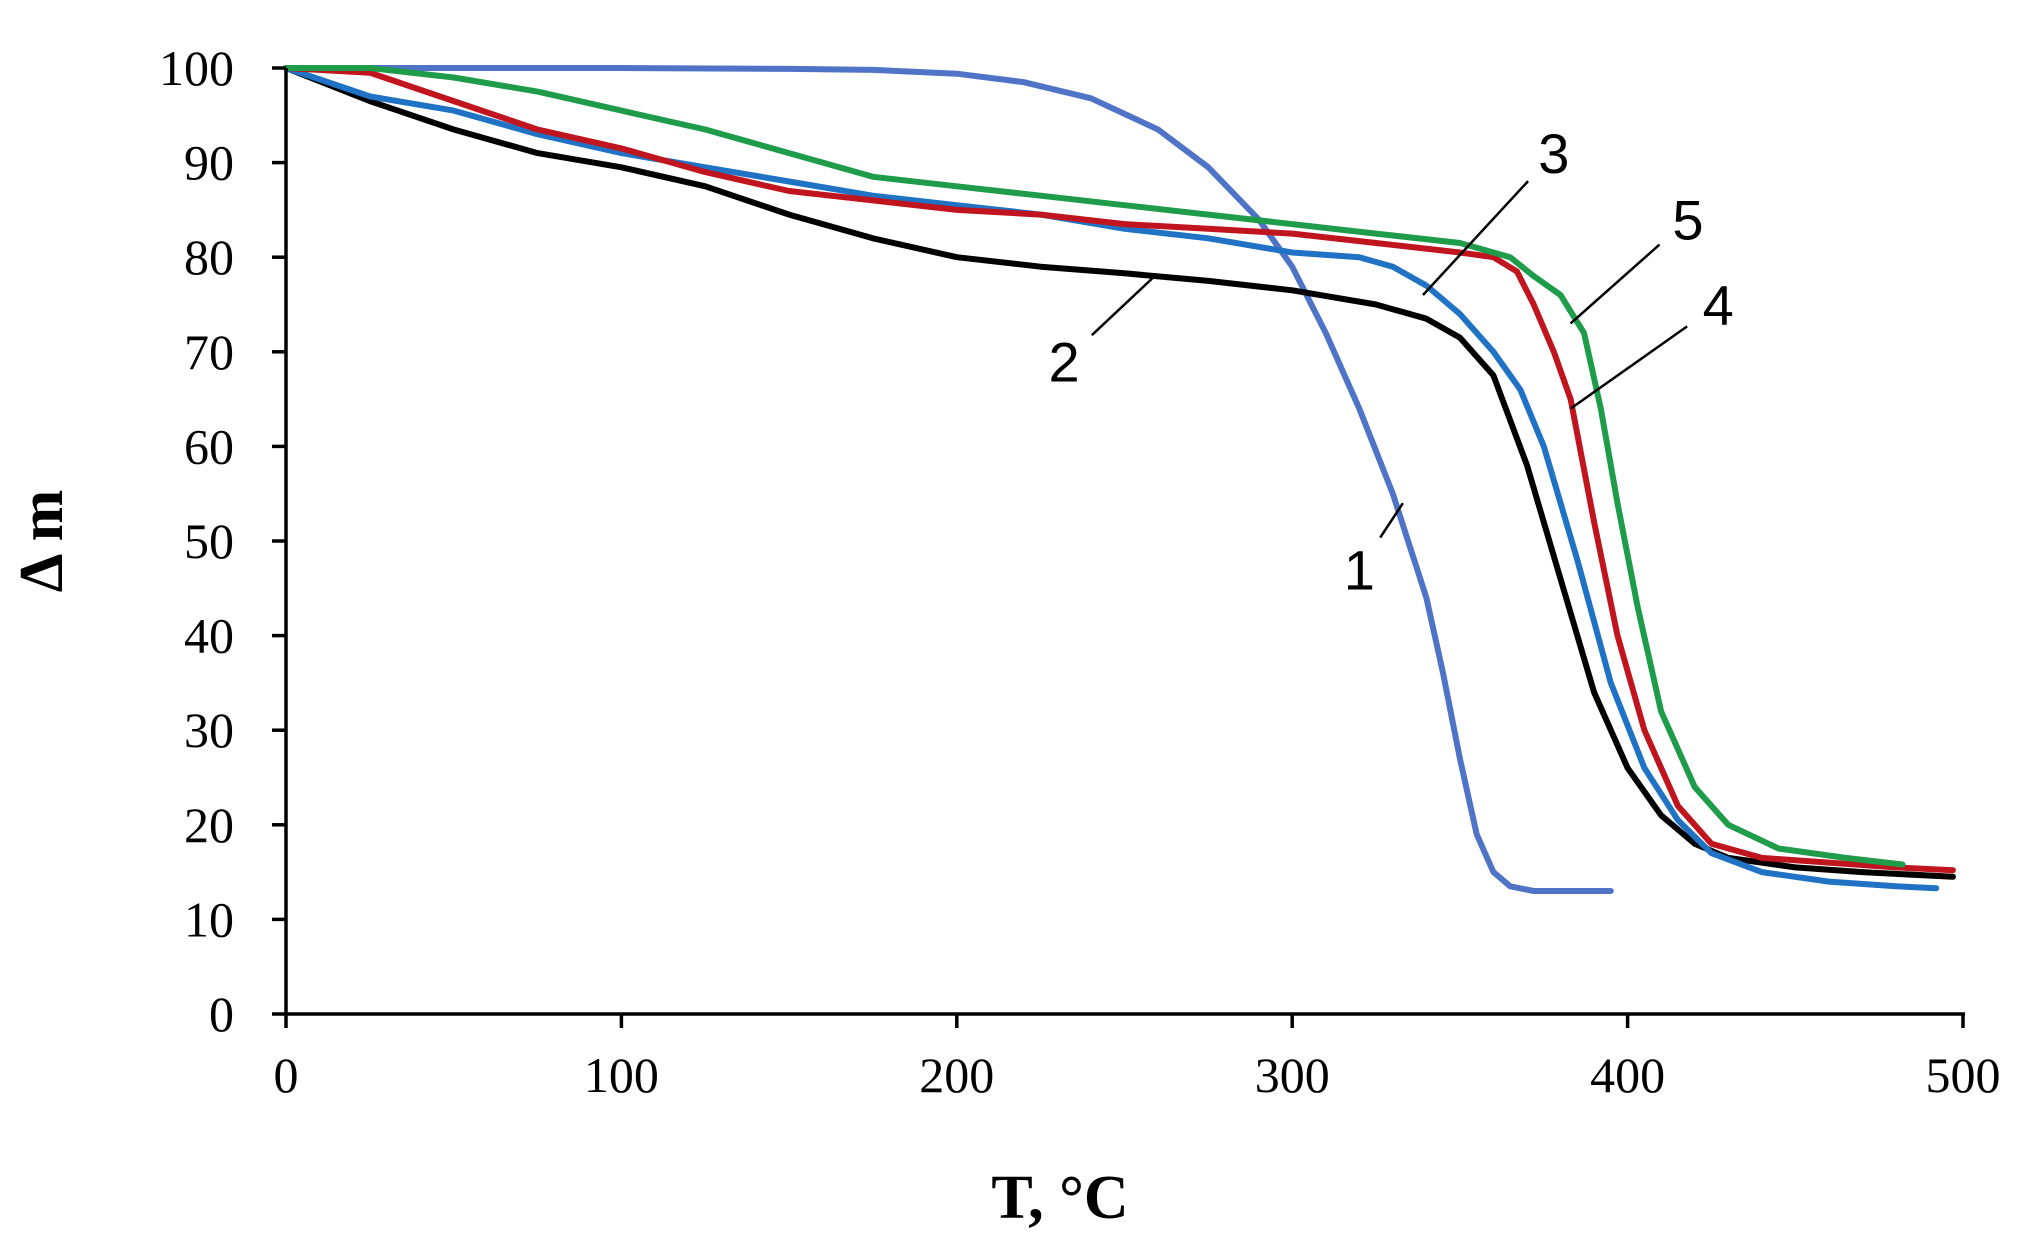 The image size is (2022, 1251). I want to click on y-tick-label: 80, so click(209, 257).